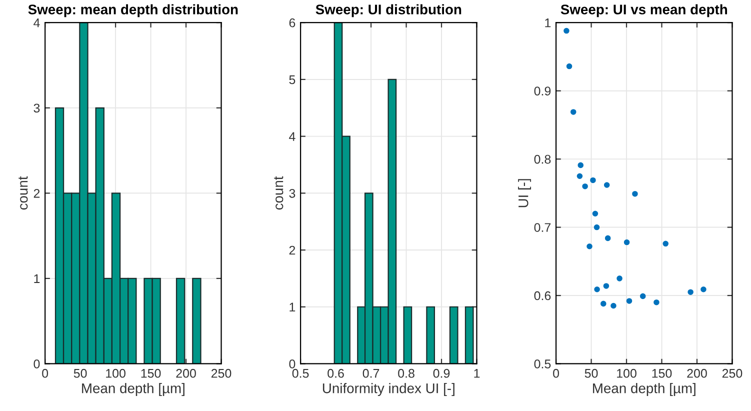 This screenshot has width=751, height=411. Describe the element at coordinates (388, 389) in the screenshot. I see `x-axis-title: Uniformity index UI [-]` at that location.